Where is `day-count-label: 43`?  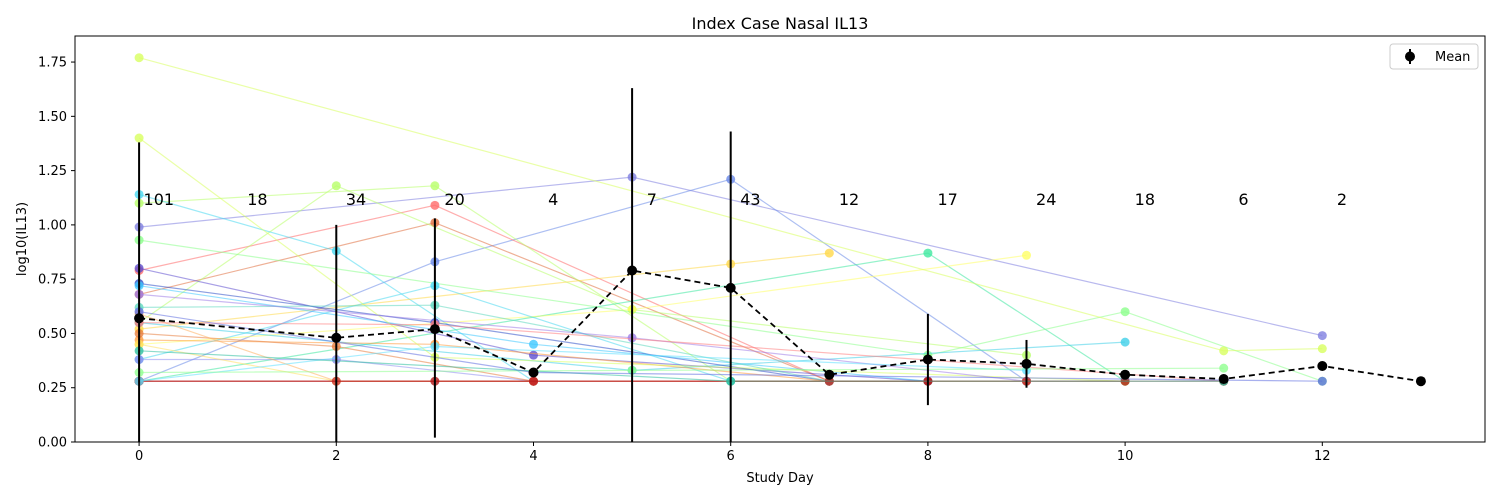
day-count-label: 43 is located at coordinates (750, 199).